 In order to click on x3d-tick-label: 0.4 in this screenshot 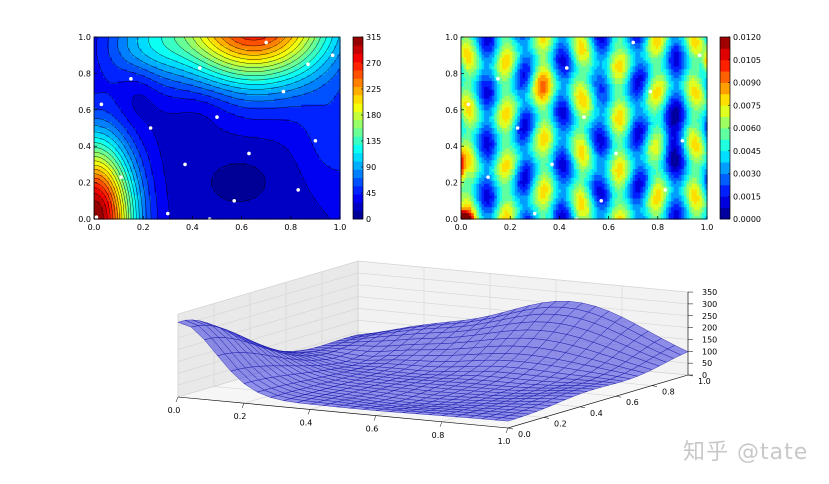, I will do `click(306, 422)`.